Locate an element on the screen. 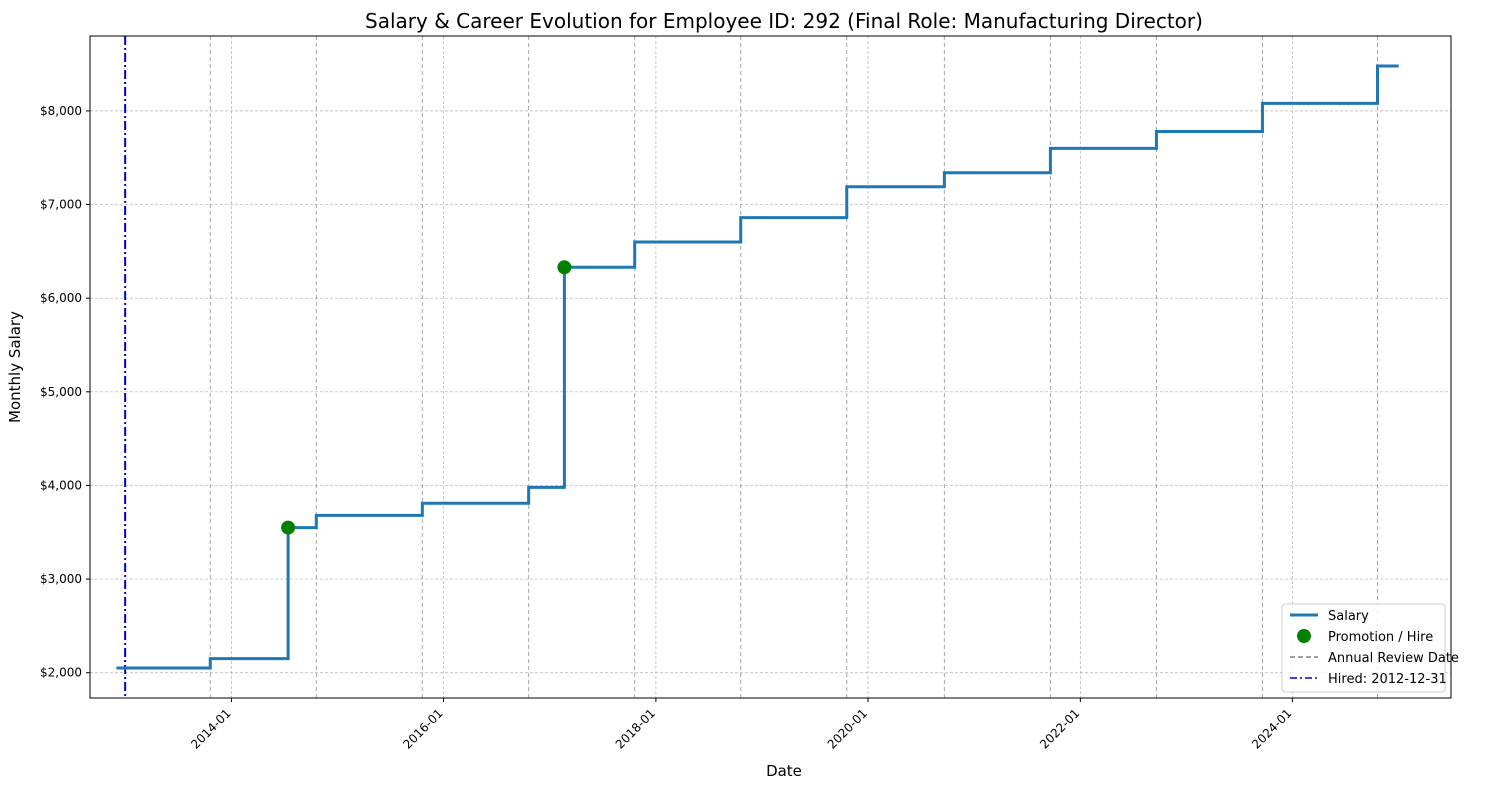  y-tick-label: $2,000 is located at coordinates (61, 673).